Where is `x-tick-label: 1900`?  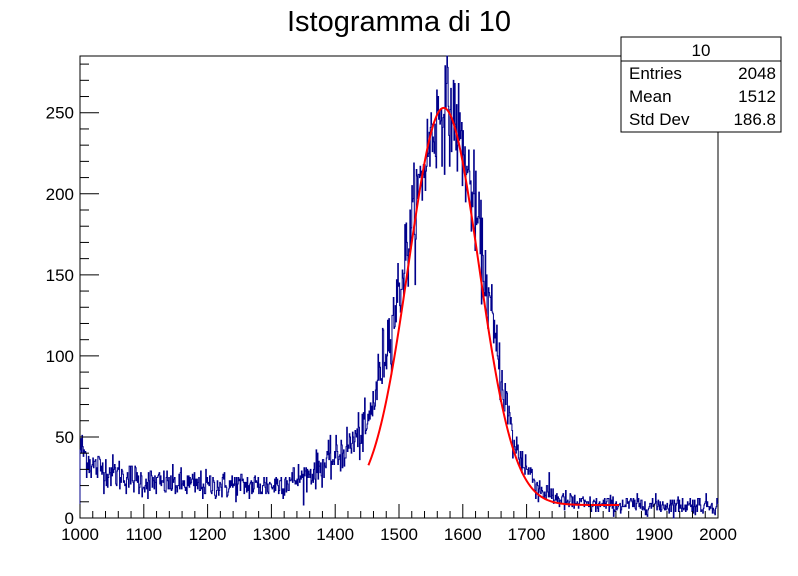 x-tick-label: 1900 is located at coordinates (654, 534).